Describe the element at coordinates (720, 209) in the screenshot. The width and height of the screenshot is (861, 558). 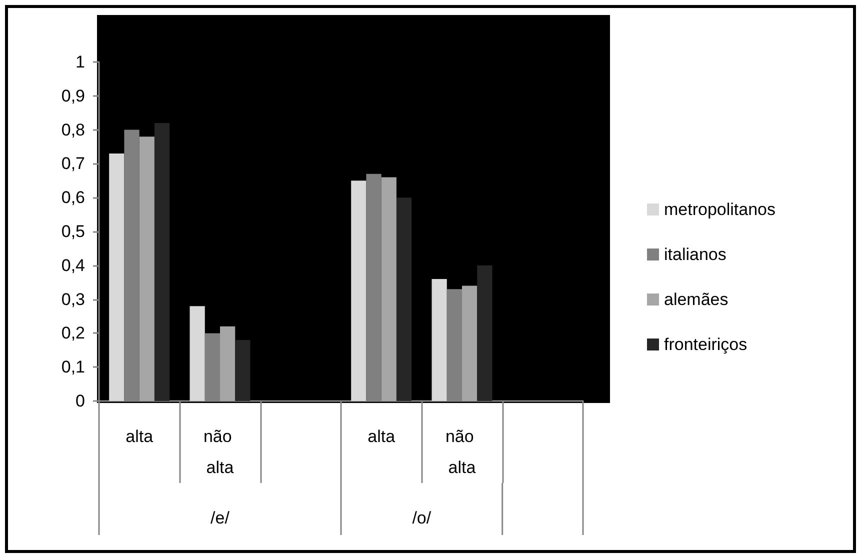
I see `legend-label: metropolitanos` at that location.